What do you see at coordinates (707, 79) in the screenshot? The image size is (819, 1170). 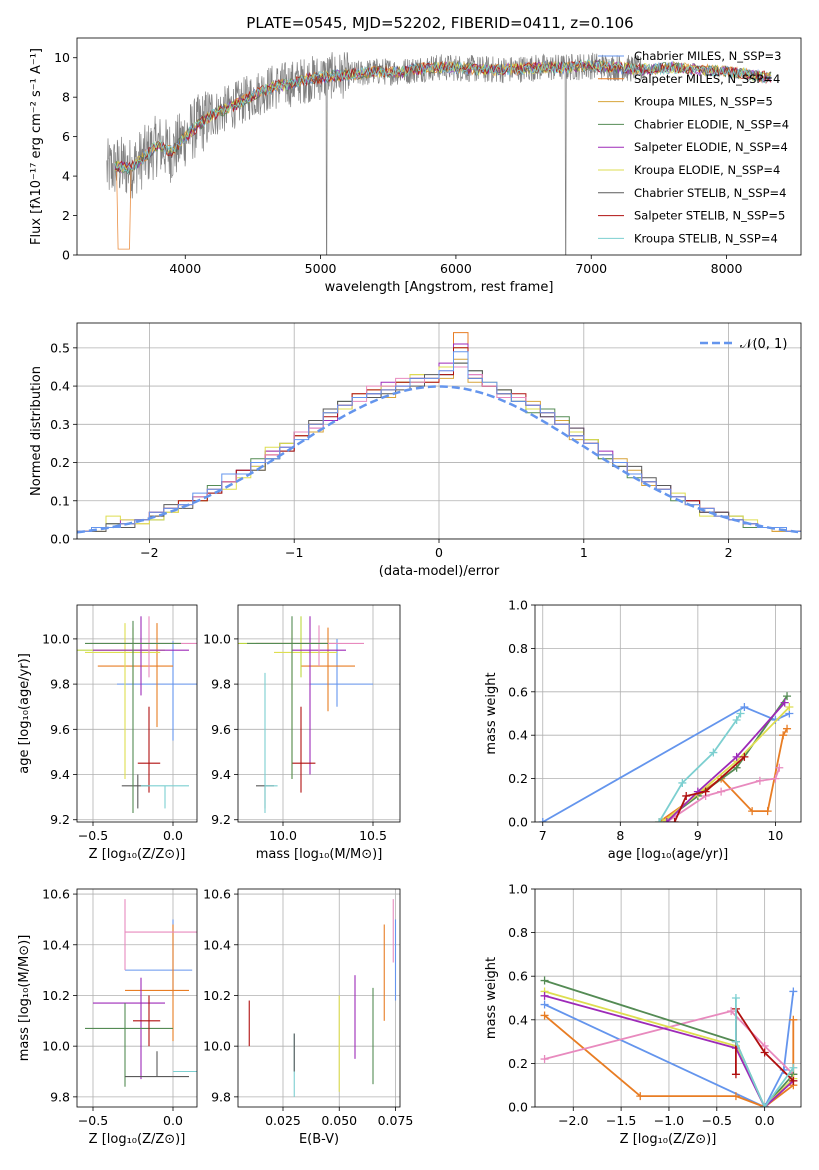 I see `legend-entry: Salpeter MILES, N_SSP=4` at bounding box center [707, 79].